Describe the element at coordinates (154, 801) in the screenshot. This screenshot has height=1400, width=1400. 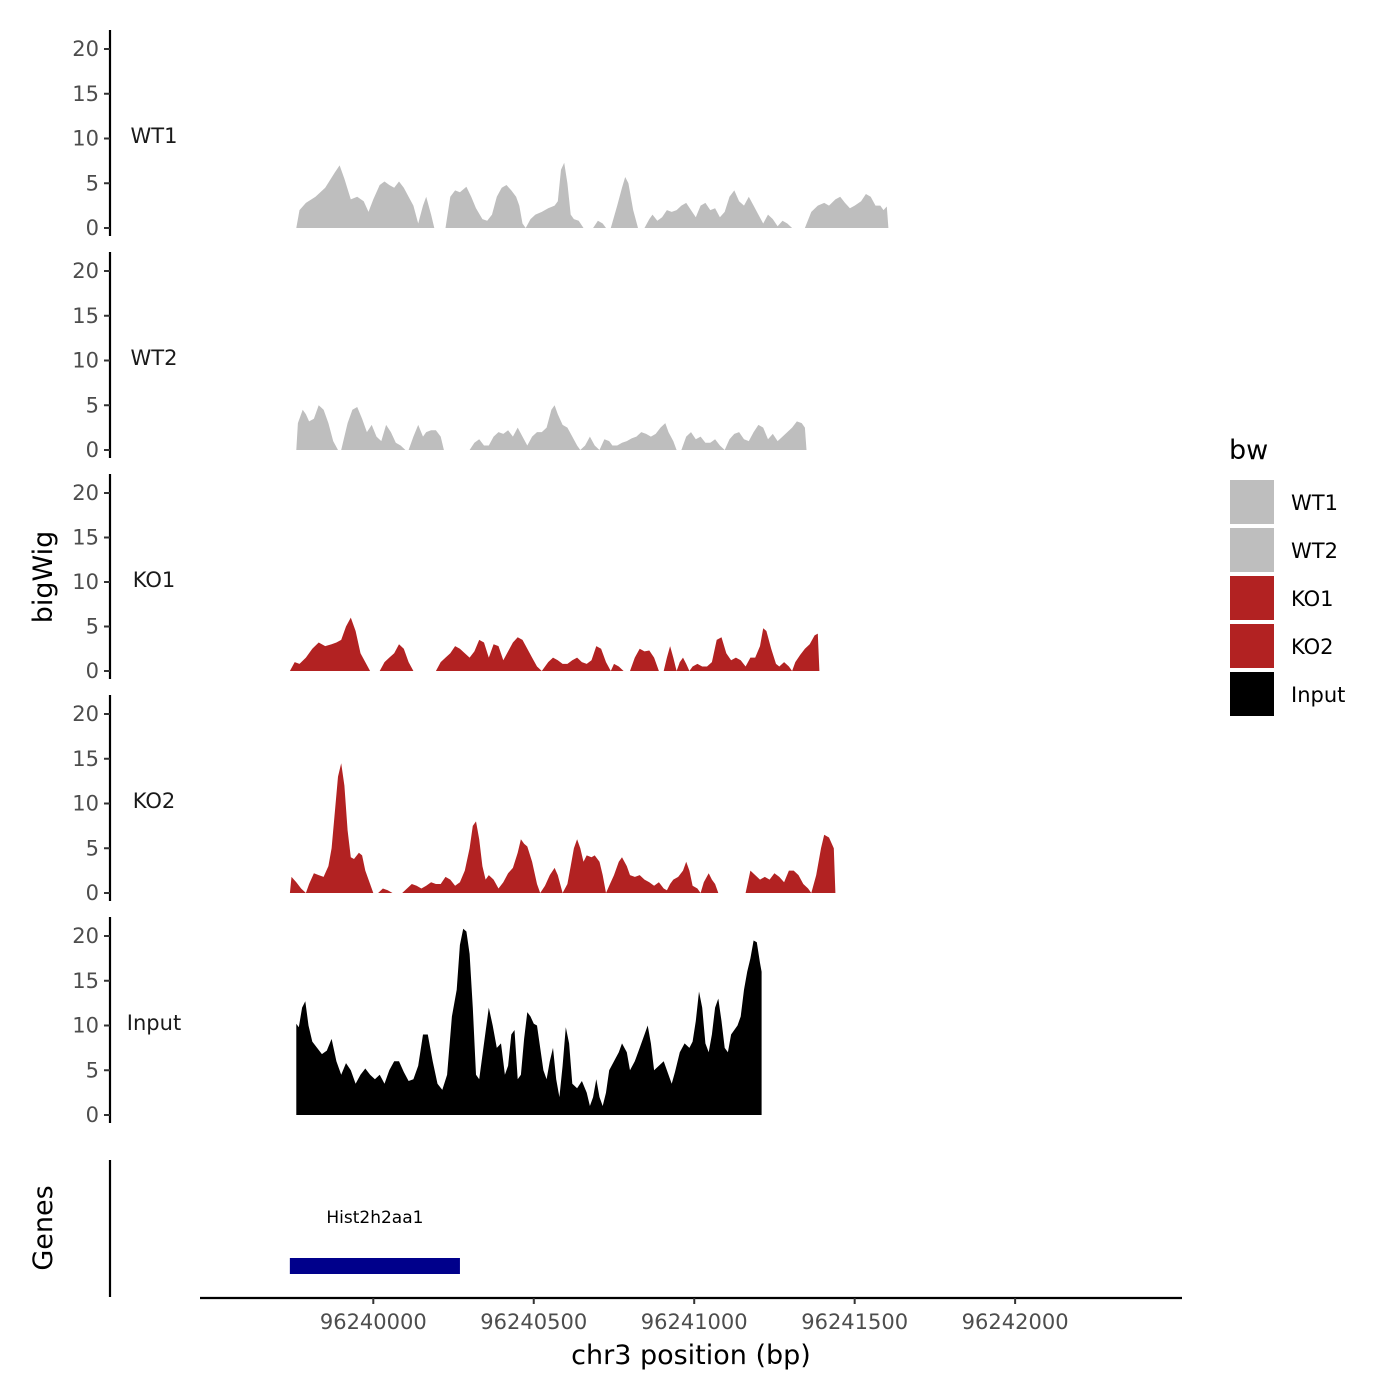
I see `track-label-ko2: KO2` at that location.